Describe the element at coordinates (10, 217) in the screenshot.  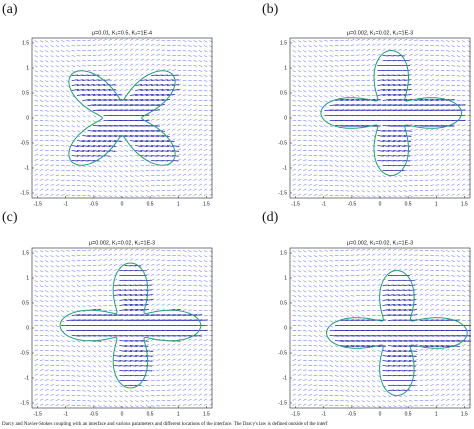
I see `panel-label: (c)` at that location.